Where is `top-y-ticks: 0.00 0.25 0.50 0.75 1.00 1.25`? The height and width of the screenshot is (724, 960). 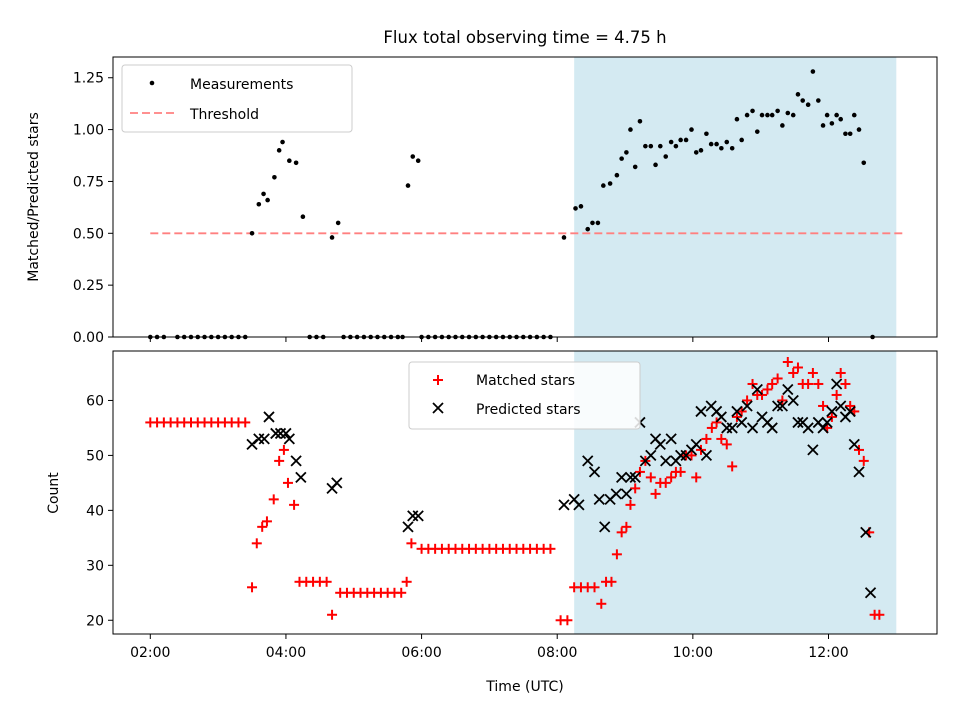
top-y-ticks: 0.00 0.25 0.50 0.75 1.00 1.25 is located at coordinates (93, 208).